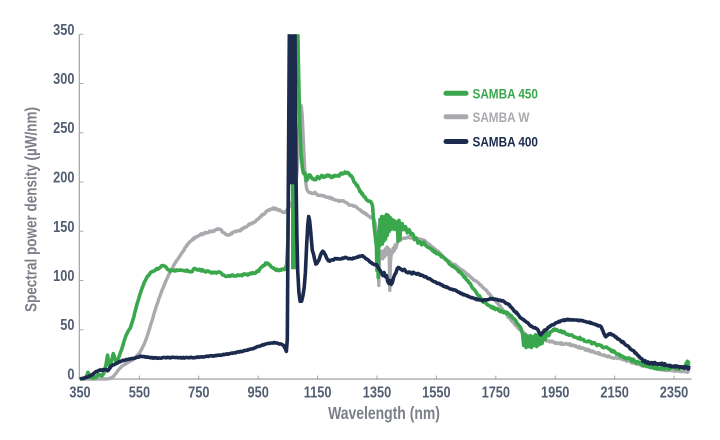 Image resolution: width=720 pixels, height=440 pixels. I want to click on svg-text: Wavelength (nm), so click(384, 414).